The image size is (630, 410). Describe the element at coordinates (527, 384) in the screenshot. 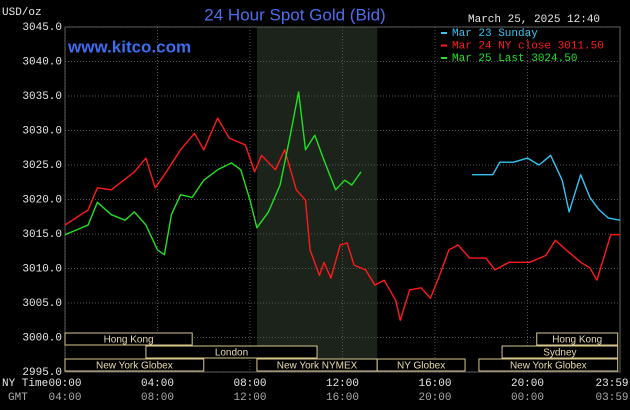

I see `x-tick-label: 20:00` at that location.